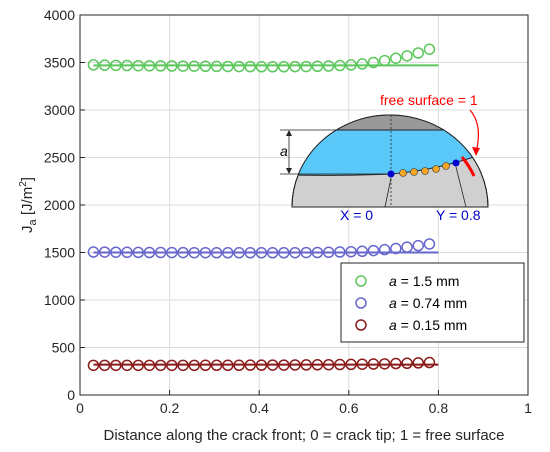 The width and height of the screenshot is (550, 452). What do you see at coordinates (388, 192) in the screenshot?
I see `pointer-x0` at bounding box center [388, 192].